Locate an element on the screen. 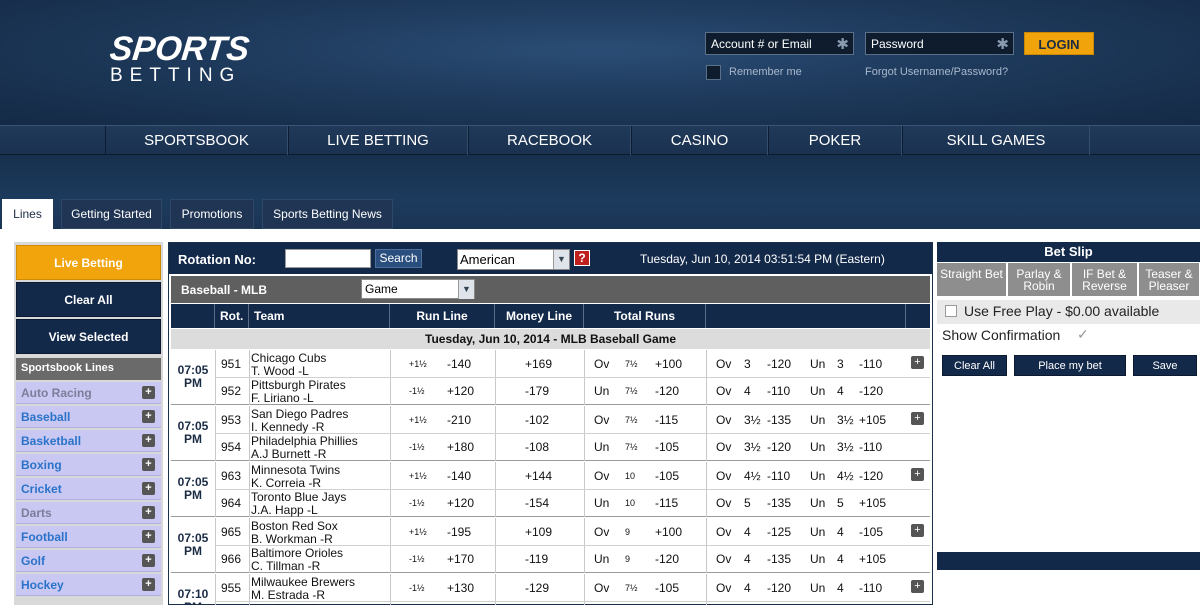 The height and width of the screenshot is (605, 1200). money-line-odds: -129 is located at coordinates (537, 588).